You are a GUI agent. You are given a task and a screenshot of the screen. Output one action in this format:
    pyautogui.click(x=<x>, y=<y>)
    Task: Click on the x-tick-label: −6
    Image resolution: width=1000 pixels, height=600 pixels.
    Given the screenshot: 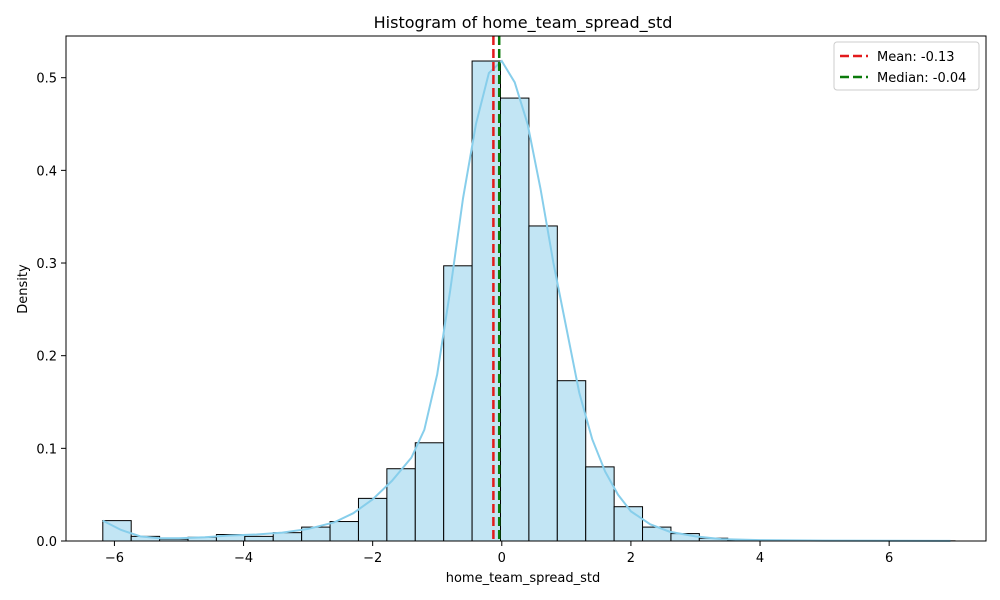 What is the action you would take?
    pyautogui.click(x=114, y=558)
    